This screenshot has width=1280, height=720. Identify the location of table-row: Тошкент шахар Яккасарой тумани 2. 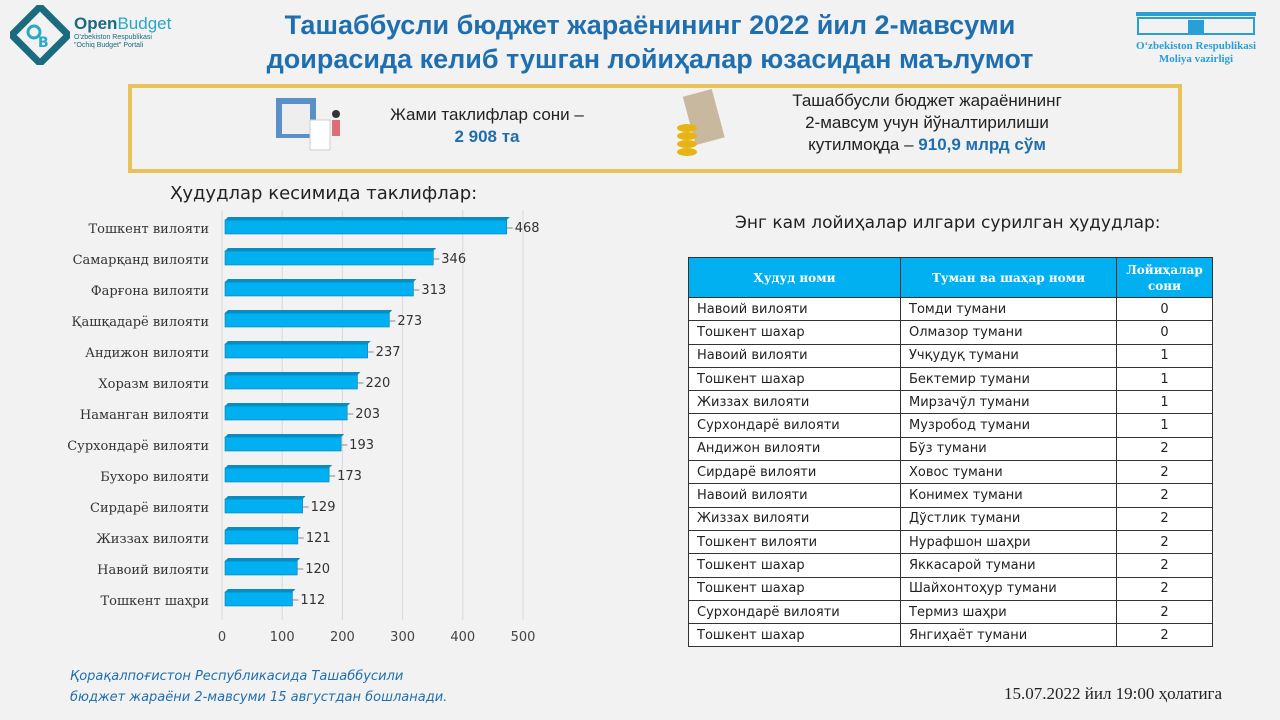
(950, 565).